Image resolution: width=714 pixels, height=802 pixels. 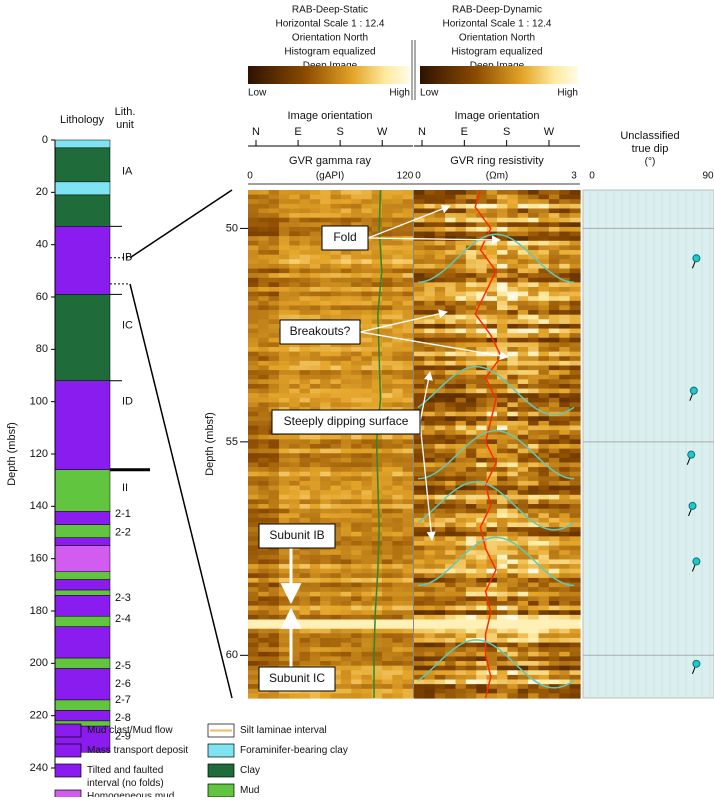 I want to click on unit-label: 2-3, so click(x=123, y=598).